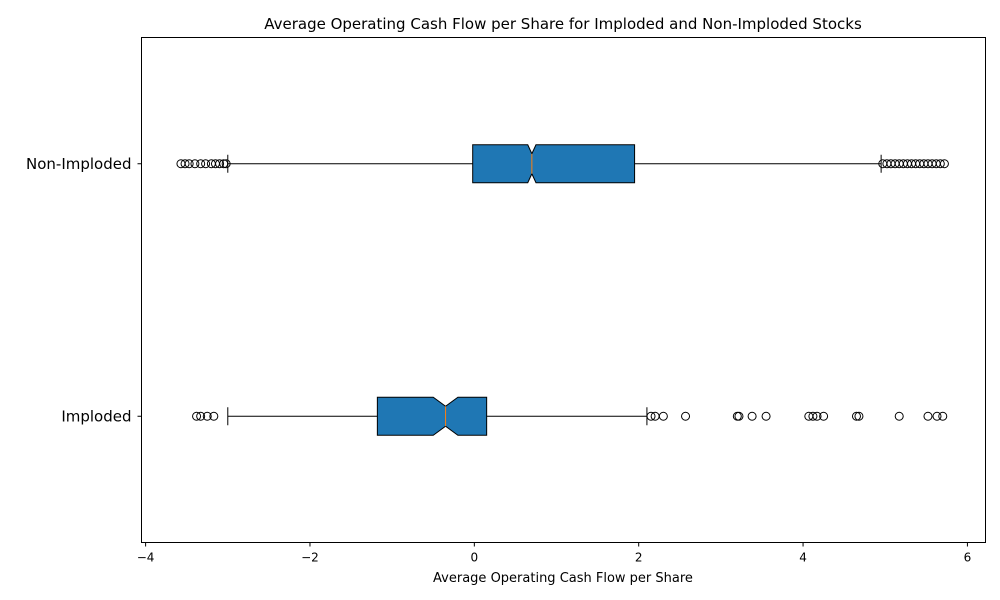 The image size is (1000, 600). What do you see at coordinates (968, 558) in the screenshot?
I see `x-tick-label: 6` at bounding box center [968, 558].